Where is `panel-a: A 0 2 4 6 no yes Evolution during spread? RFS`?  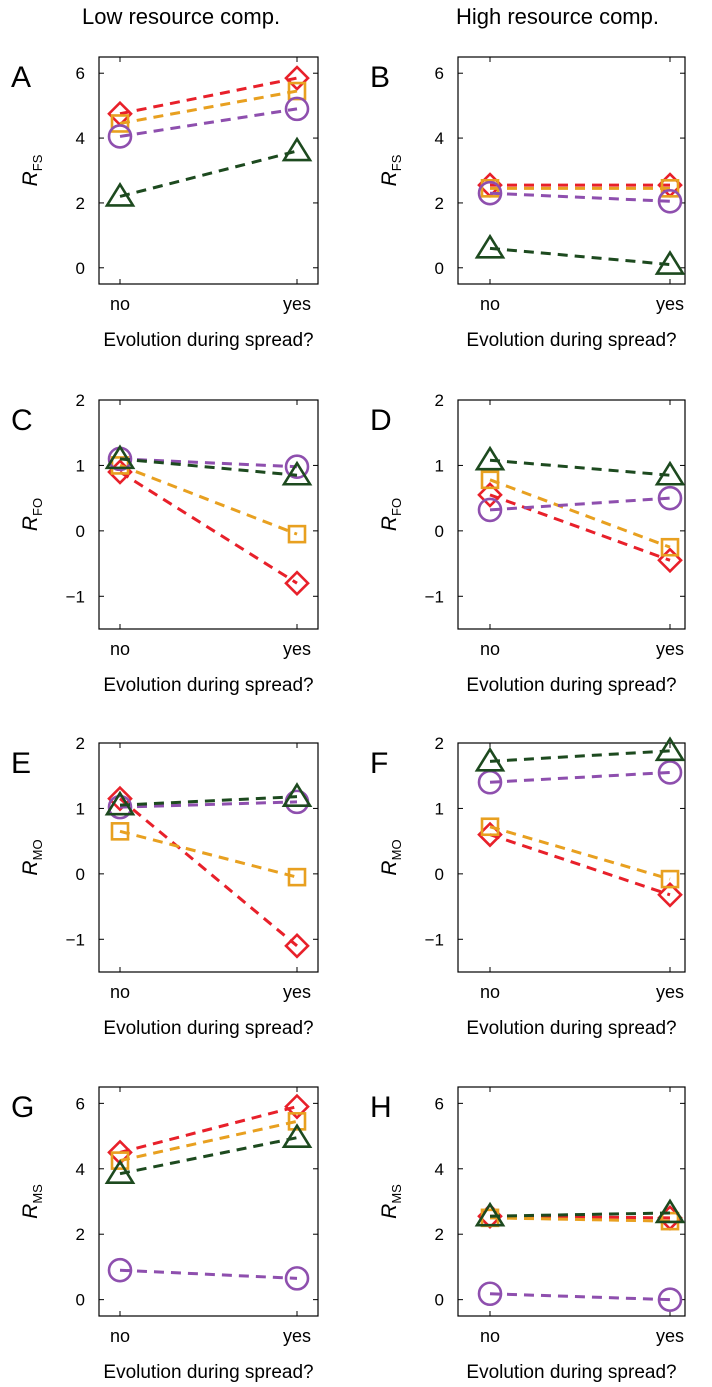 panel-a: A 0 2 4 6 no yes Evolution during spread? RFS is located at coordinates (165, 203).